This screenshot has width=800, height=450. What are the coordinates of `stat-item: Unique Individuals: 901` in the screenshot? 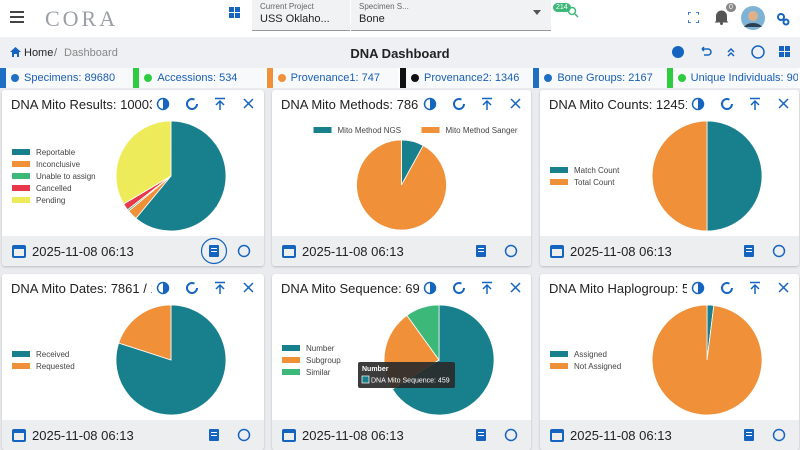 It's located at (732, 78).